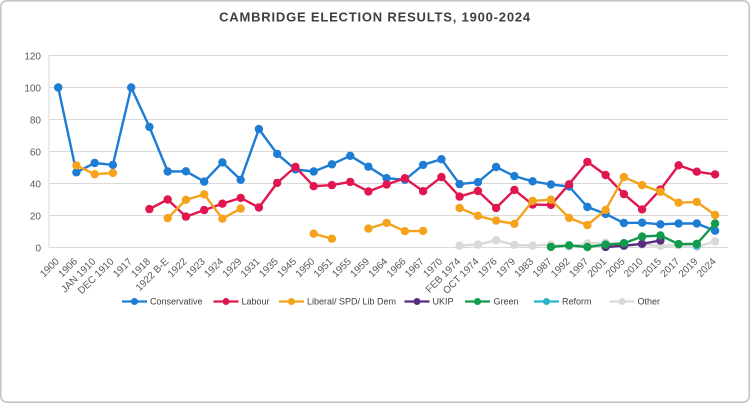  Describe the element at coordinates (506, 302) in the screenshot. I see `svg-text: Green` at that location.